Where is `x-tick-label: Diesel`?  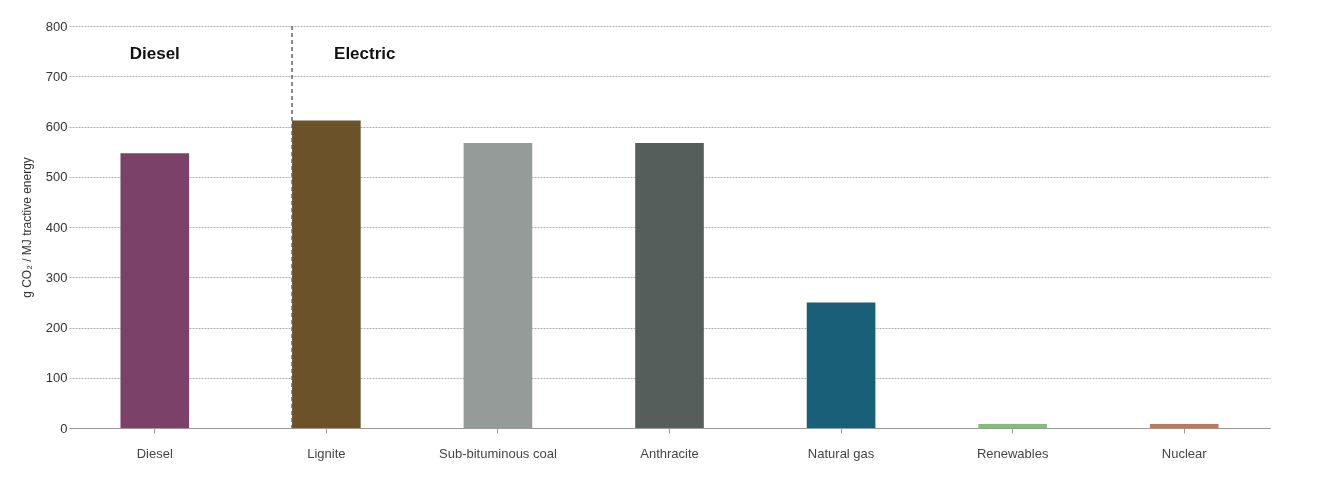
x-tick-label: Diesel is located at coordinates (154, 453).